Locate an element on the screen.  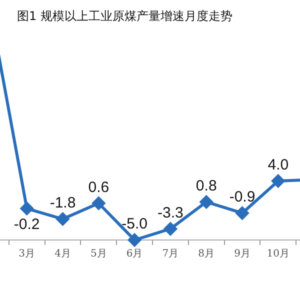
x-tick-label: 9月 is located at coordinates (242, 254).